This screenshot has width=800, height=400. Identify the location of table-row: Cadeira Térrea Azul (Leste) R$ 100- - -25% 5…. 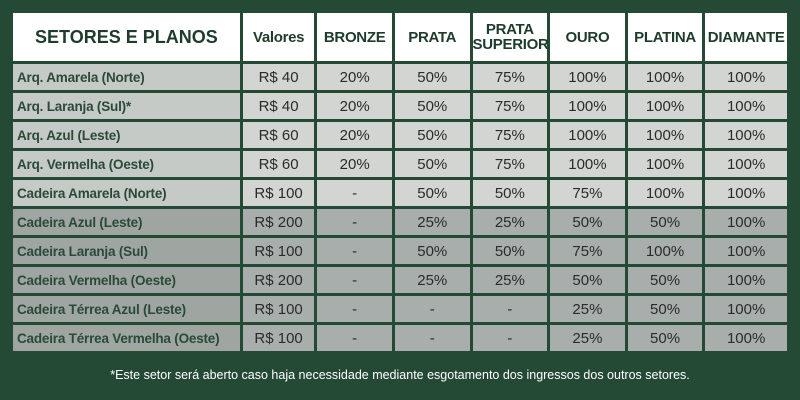
(400, 309).